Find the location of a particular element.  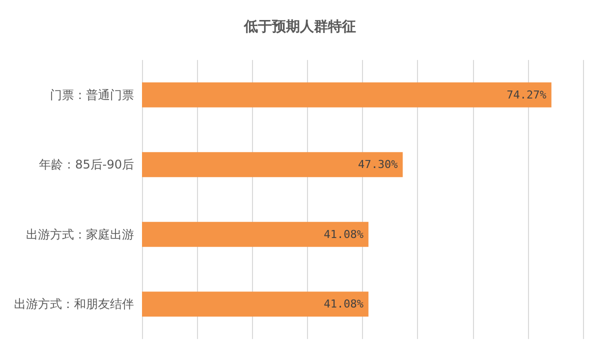

y-tick-label: 门票：普通门票 is located at coordinates (92, 95).